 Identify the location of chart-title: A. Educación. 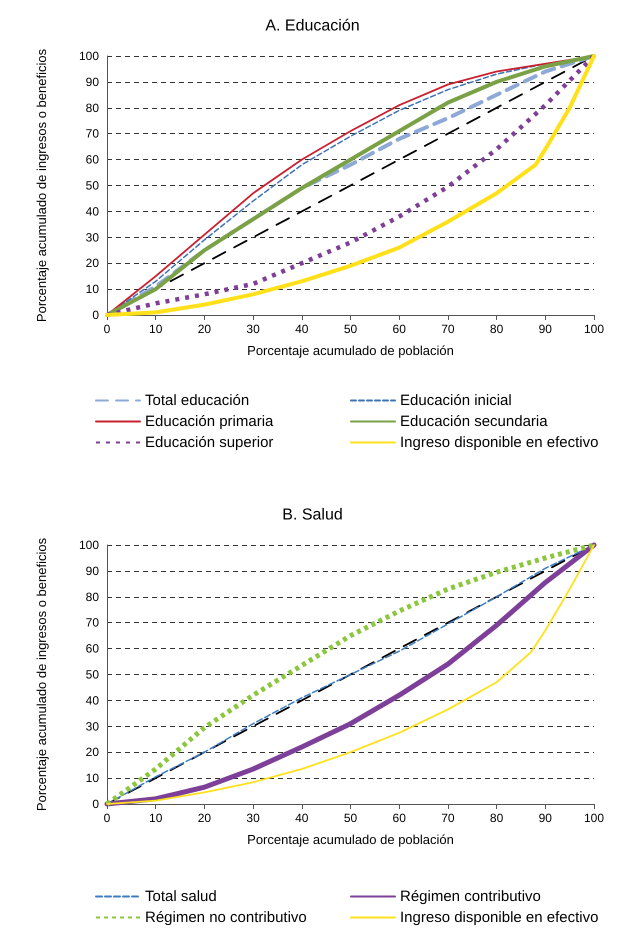
(312, 26).